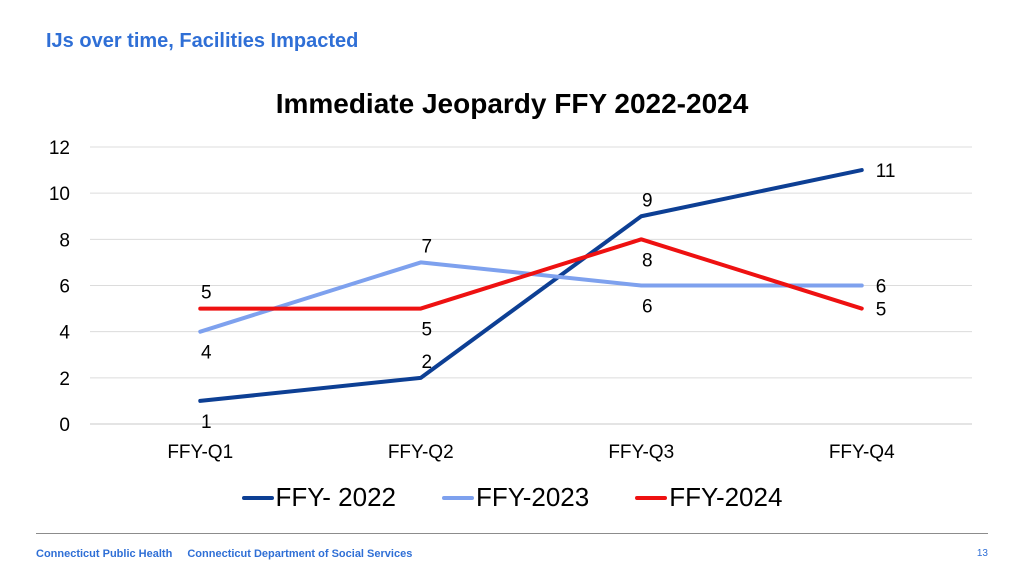 This screenshot has height=576, width=1024. I want to click on x-tick-label: FFY-Q2, so click(421, 452).